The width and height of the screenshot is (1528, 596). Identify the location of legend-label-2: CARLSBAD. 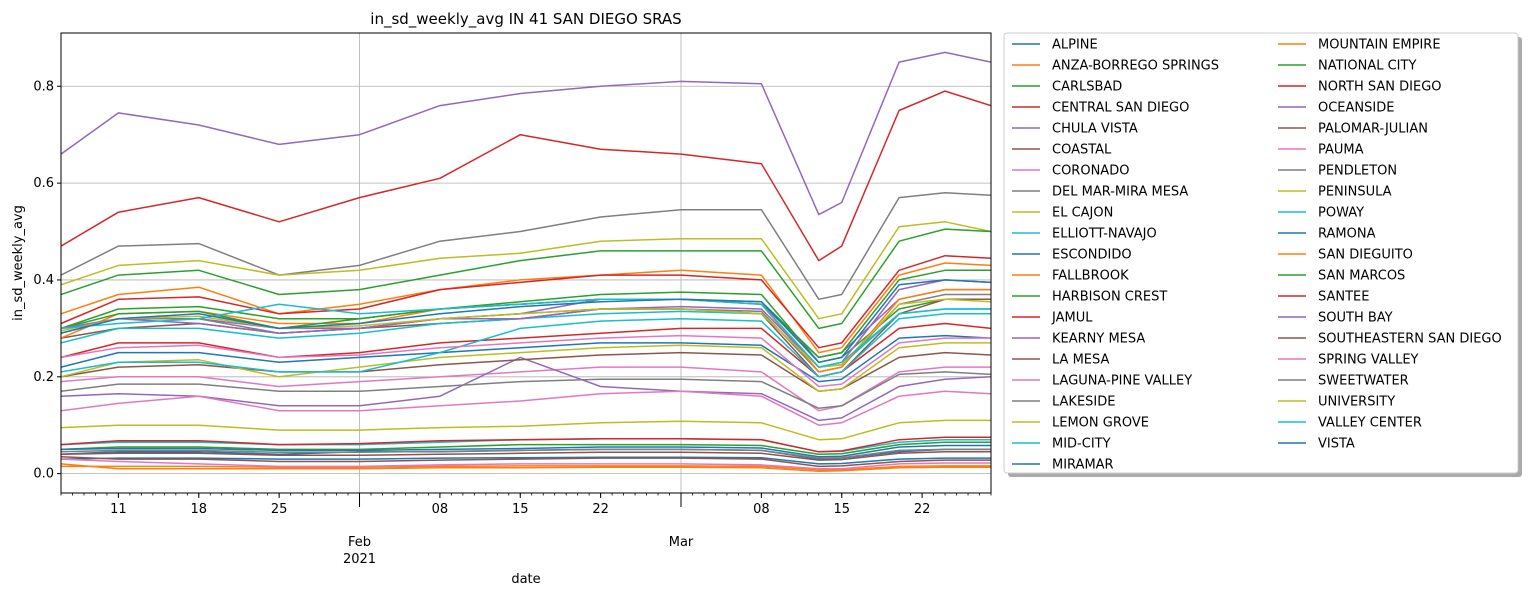
(1087, 87).